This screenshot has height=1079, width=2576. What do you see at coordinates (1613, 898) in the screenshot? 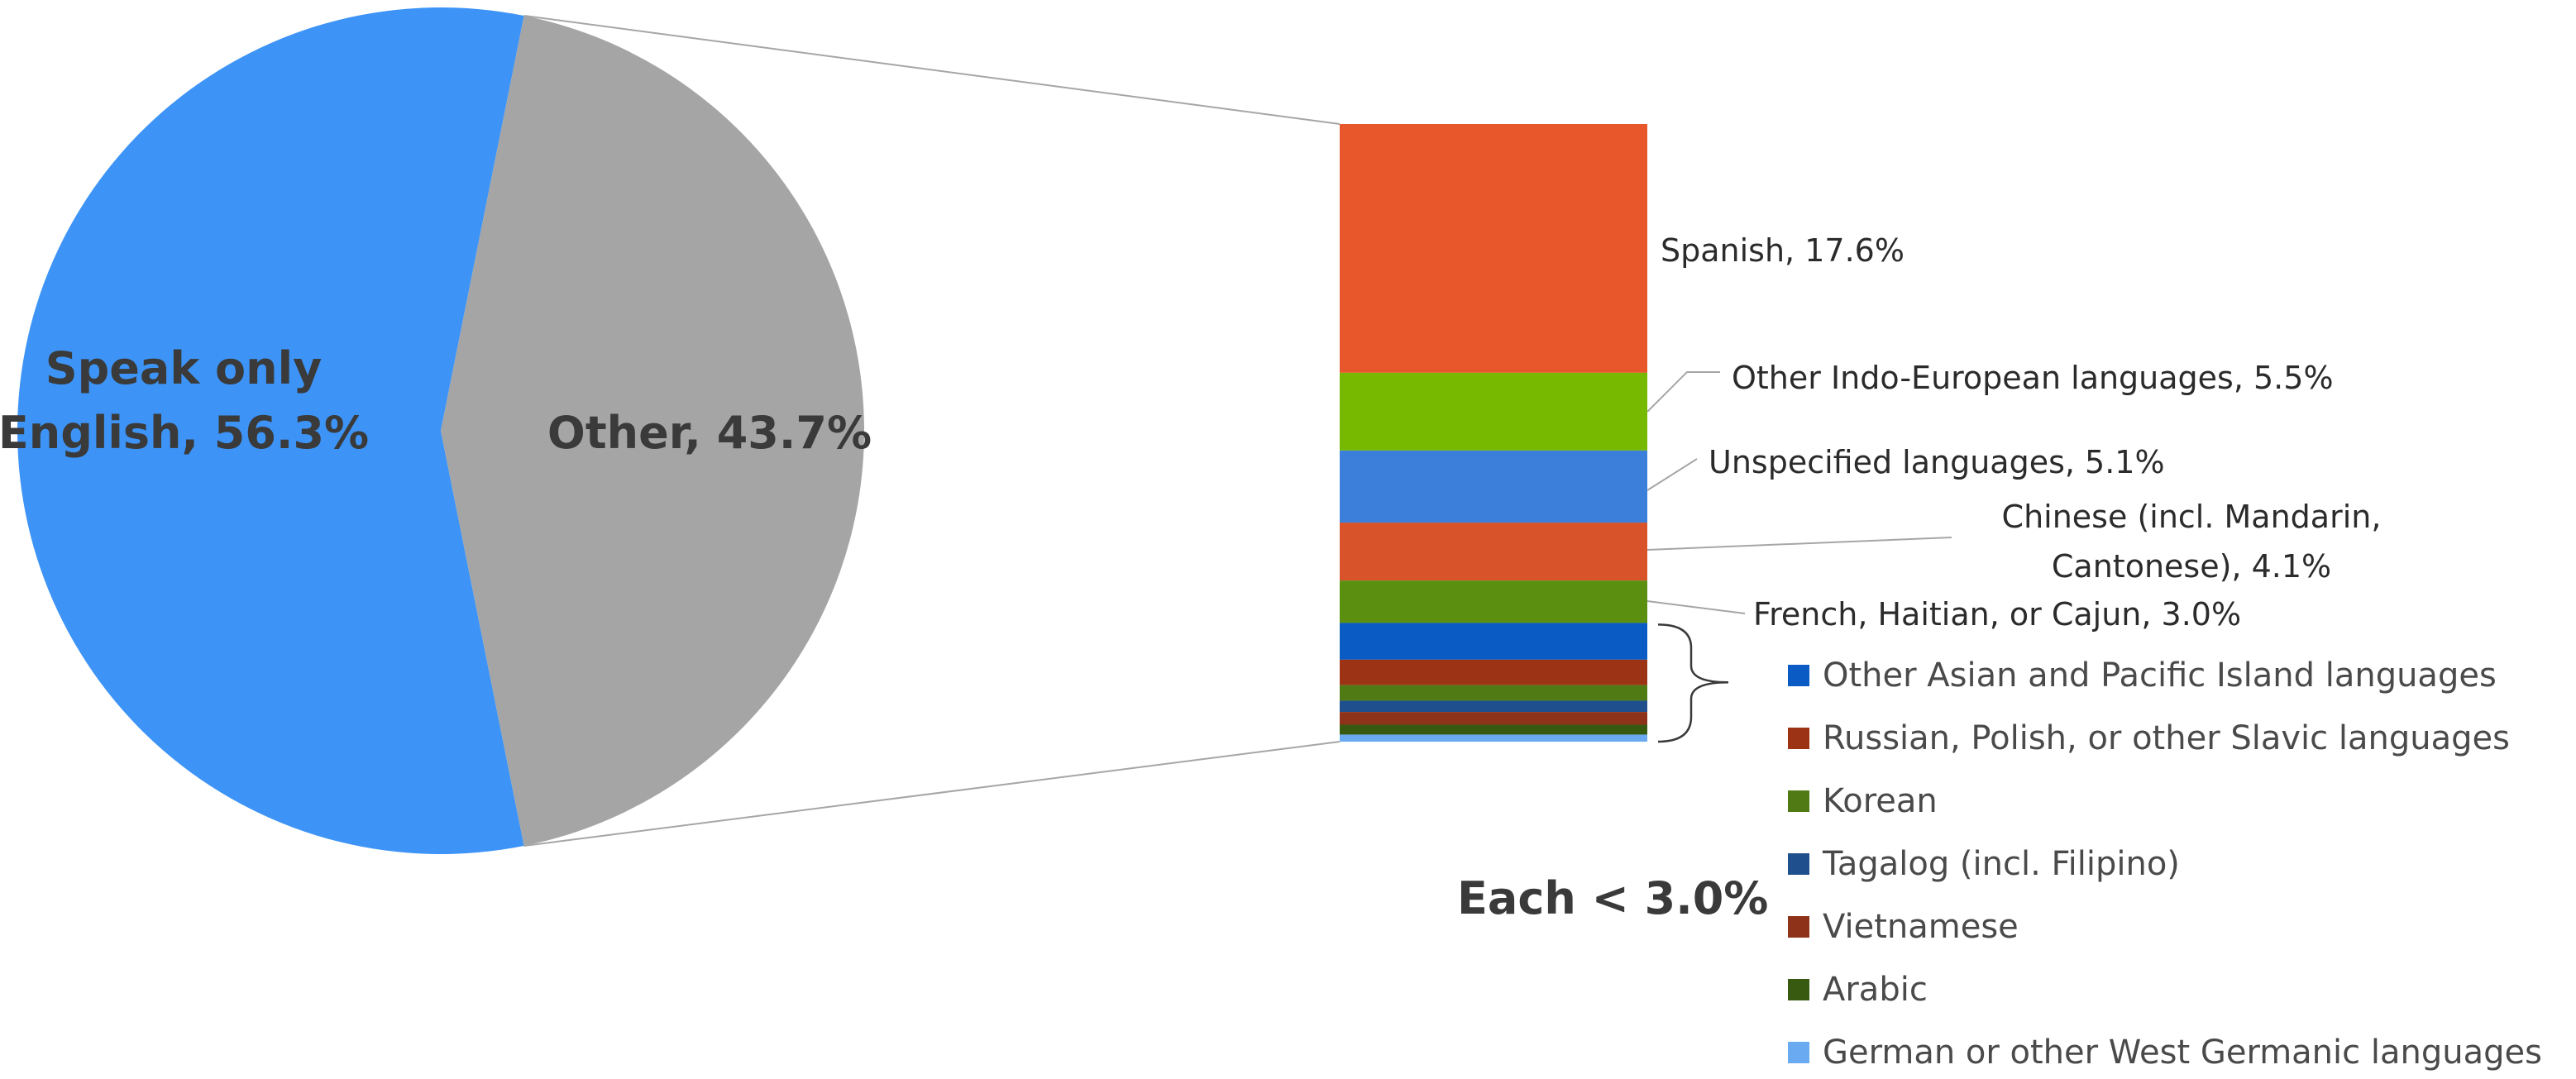
I see `grouped-note: Each < 3.0%` at bounding box center [1613, 898].